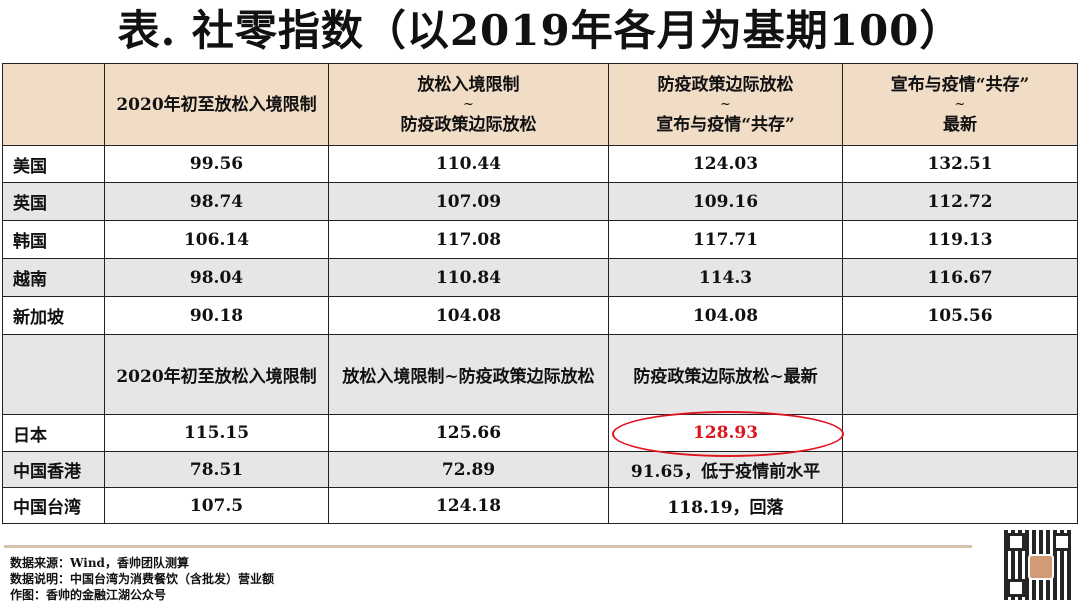  I want to click on header-col4: 宣布与疫情“共存” ~ 最新, so click(960, 104).